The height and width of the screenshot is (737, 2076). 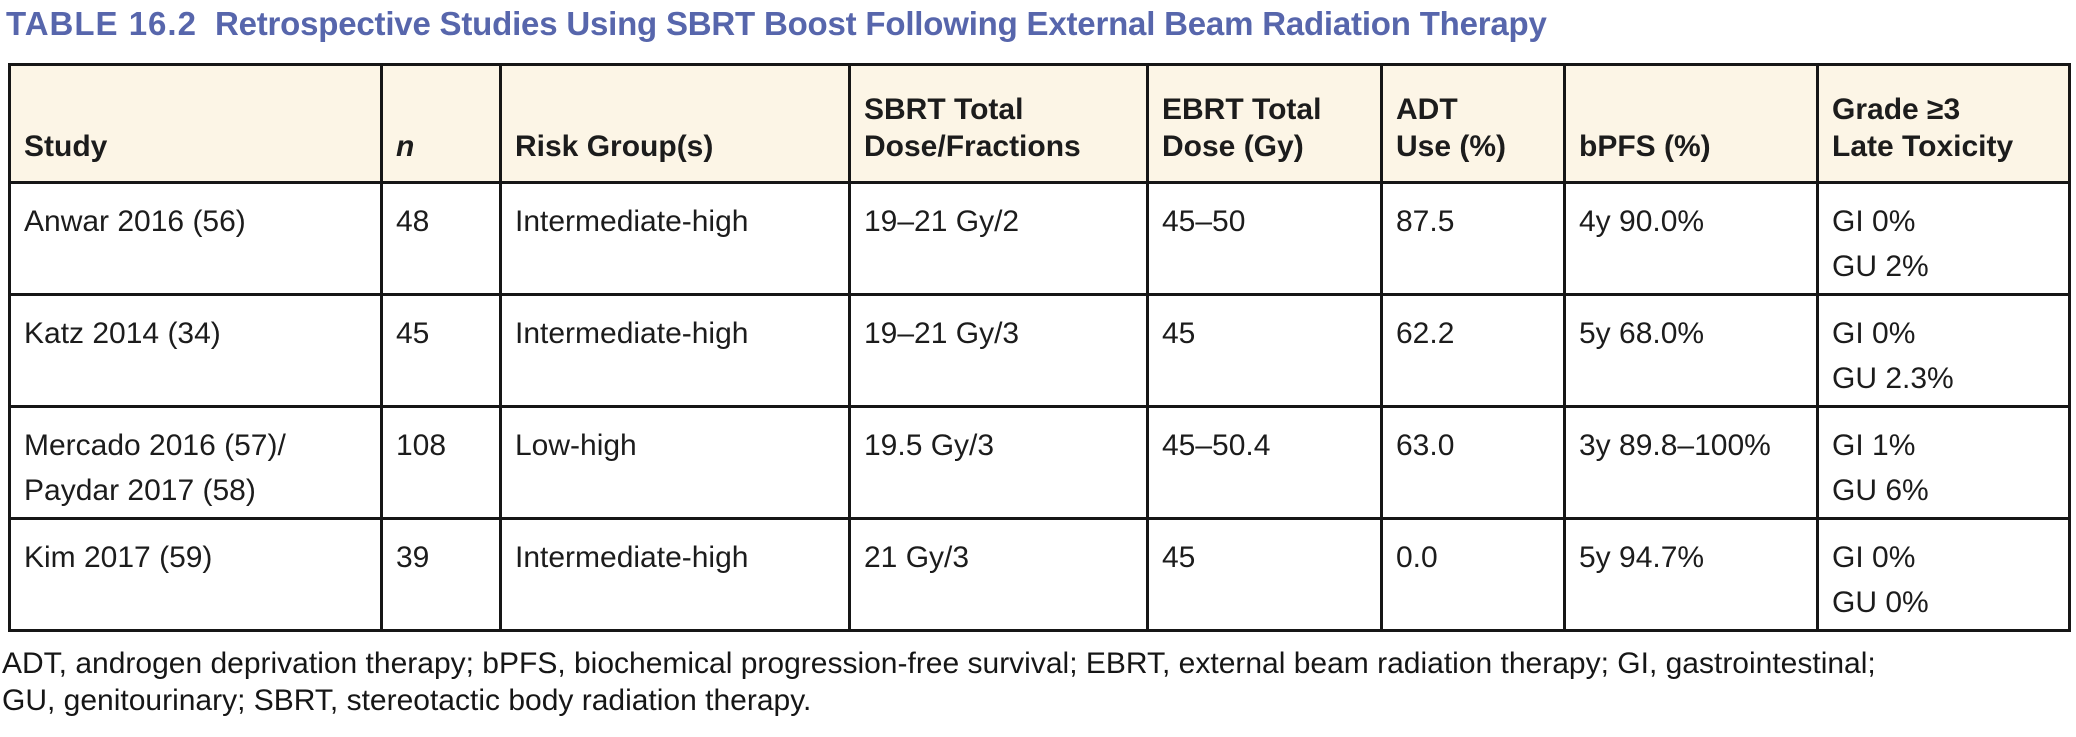 I want to click on cell-n: 108, so click(x=441, y=462).